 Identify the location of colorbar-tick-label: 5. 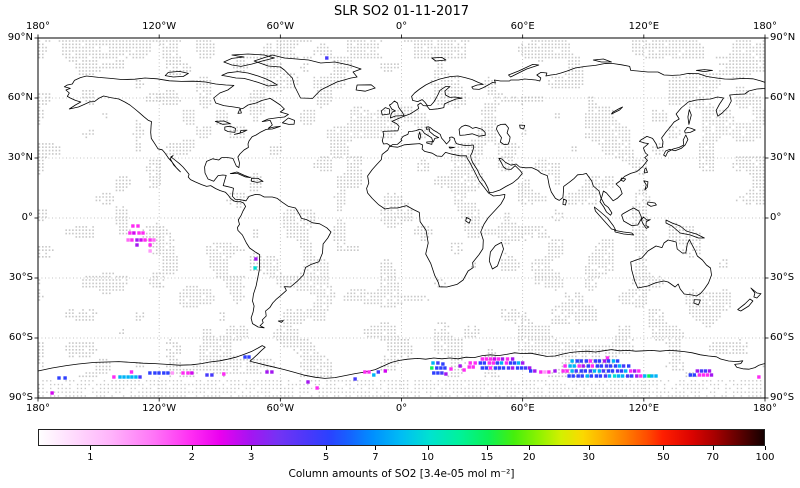
(326, 457).